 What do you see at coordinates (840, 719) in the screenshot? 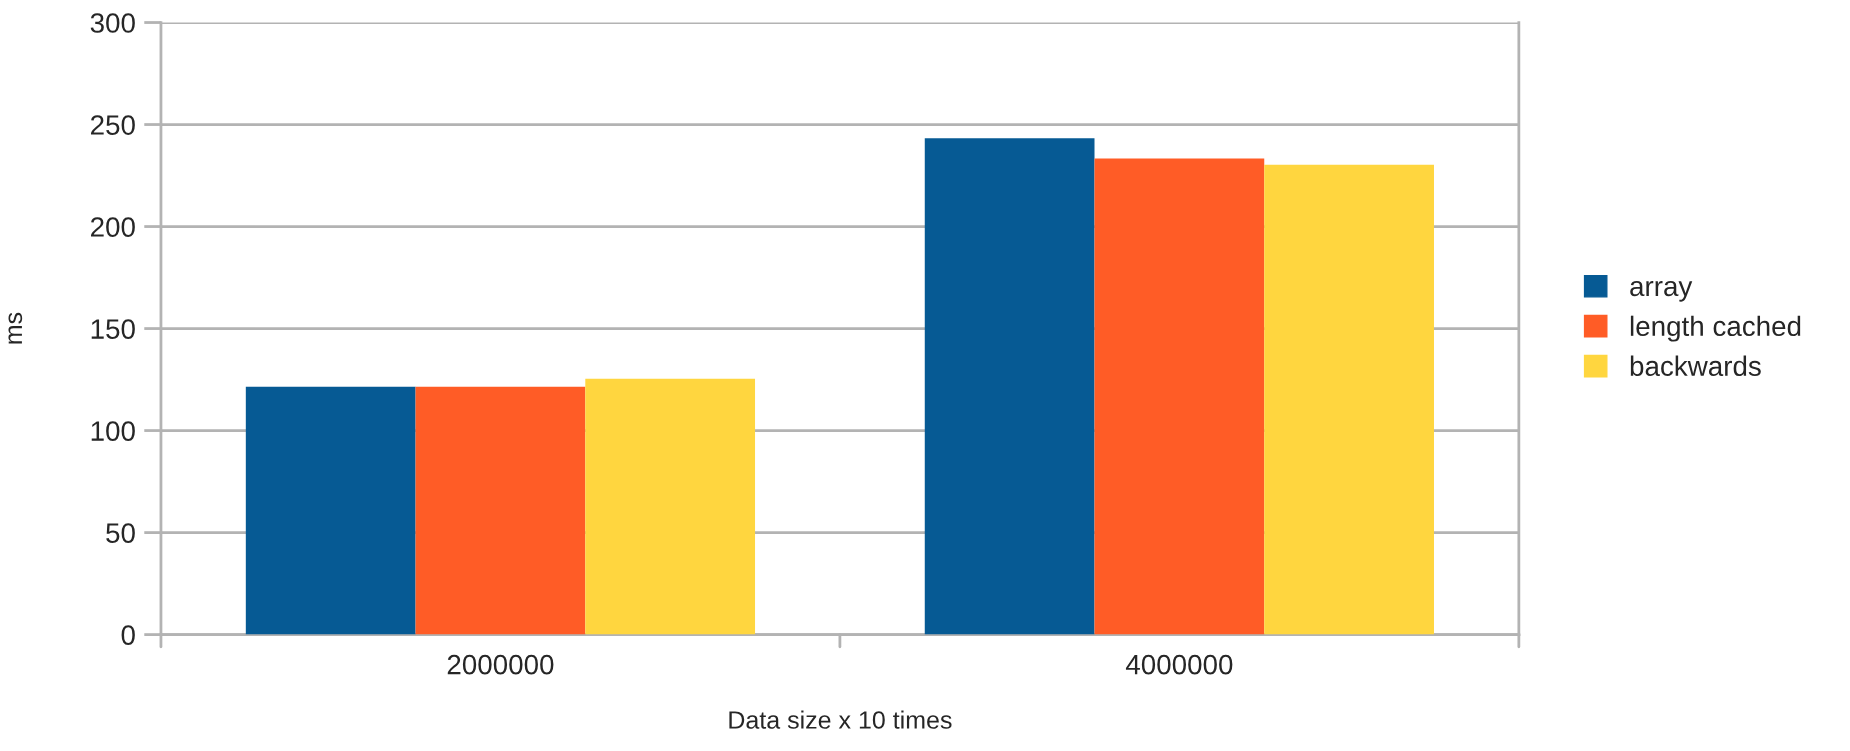
I see `x-axis-title: Data size x 10 times` at bounding box center [840, 719].